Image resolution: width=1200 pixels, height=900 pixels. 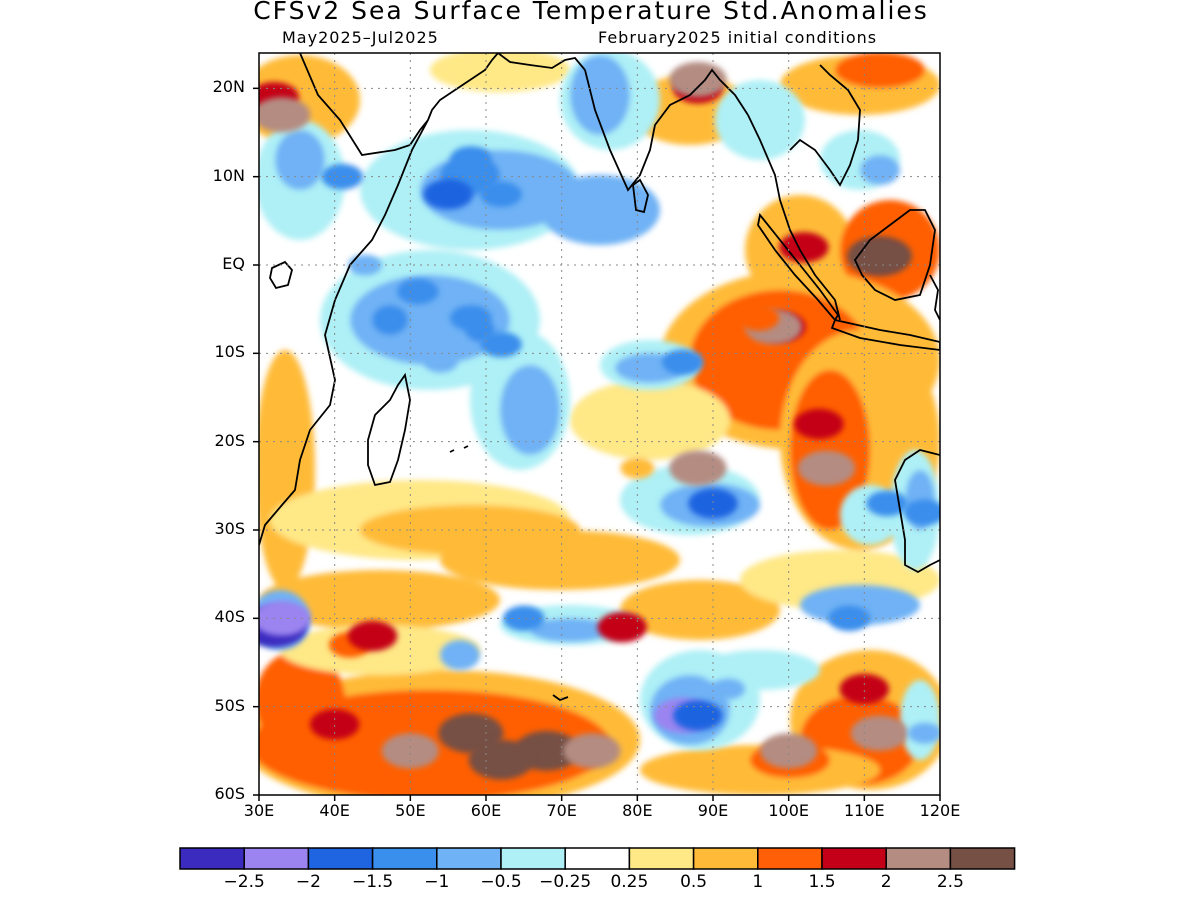 What do you see at coordinates (541, 62) in the screenshot?
I see `arabia-coastline` at bounding box center [541, 62].